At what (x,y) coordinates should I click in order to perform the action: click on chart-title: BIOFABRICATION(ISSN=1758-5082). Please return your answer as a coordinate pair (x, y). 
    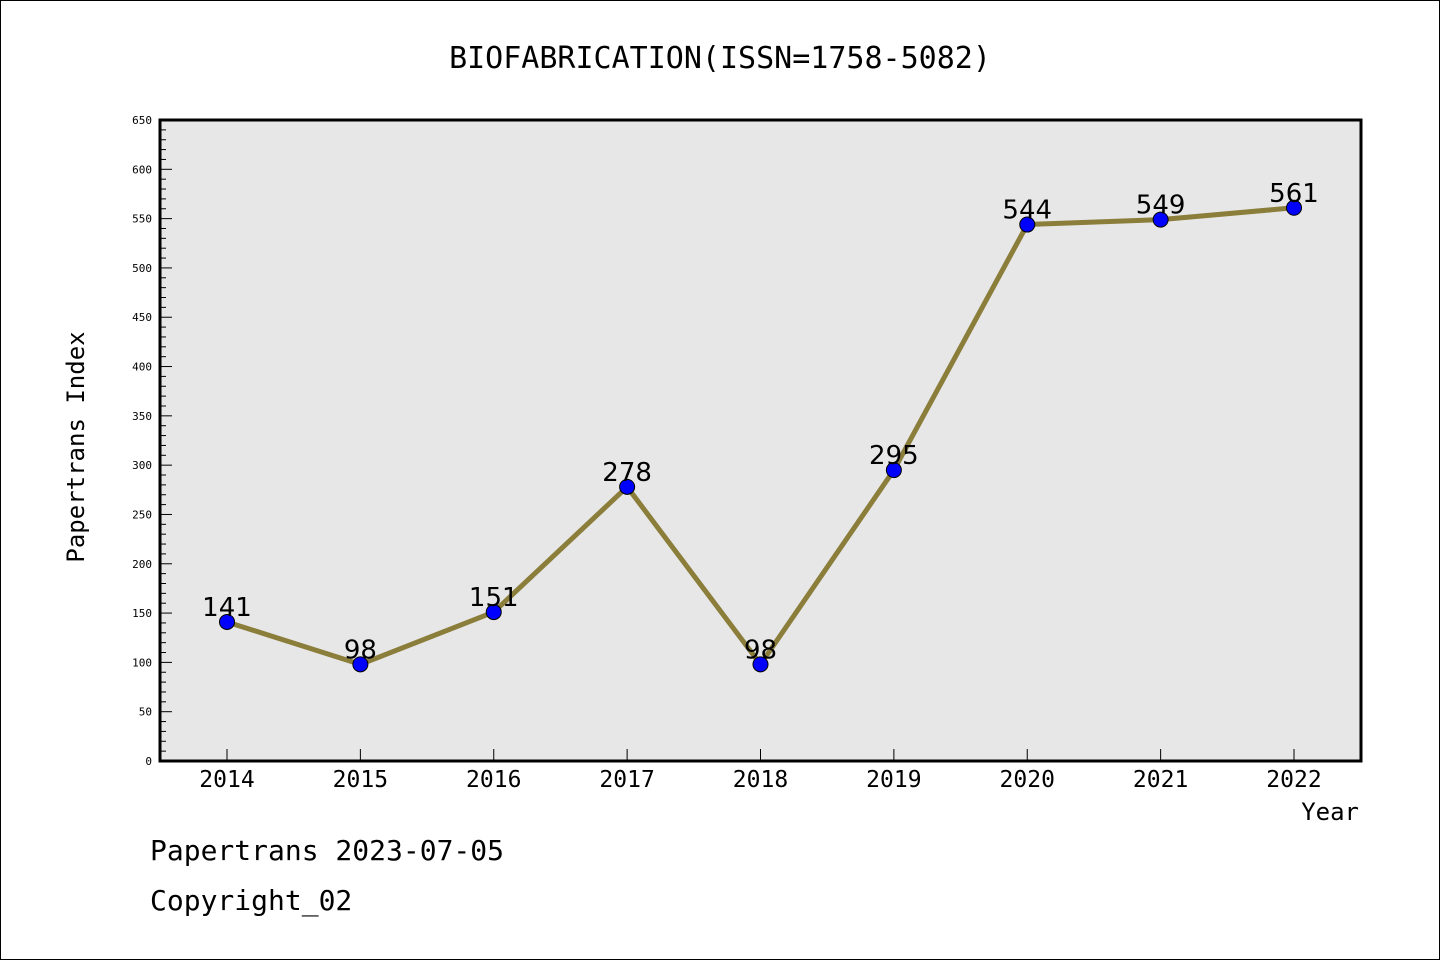
    Looking at the image, I should click on (720, 58).